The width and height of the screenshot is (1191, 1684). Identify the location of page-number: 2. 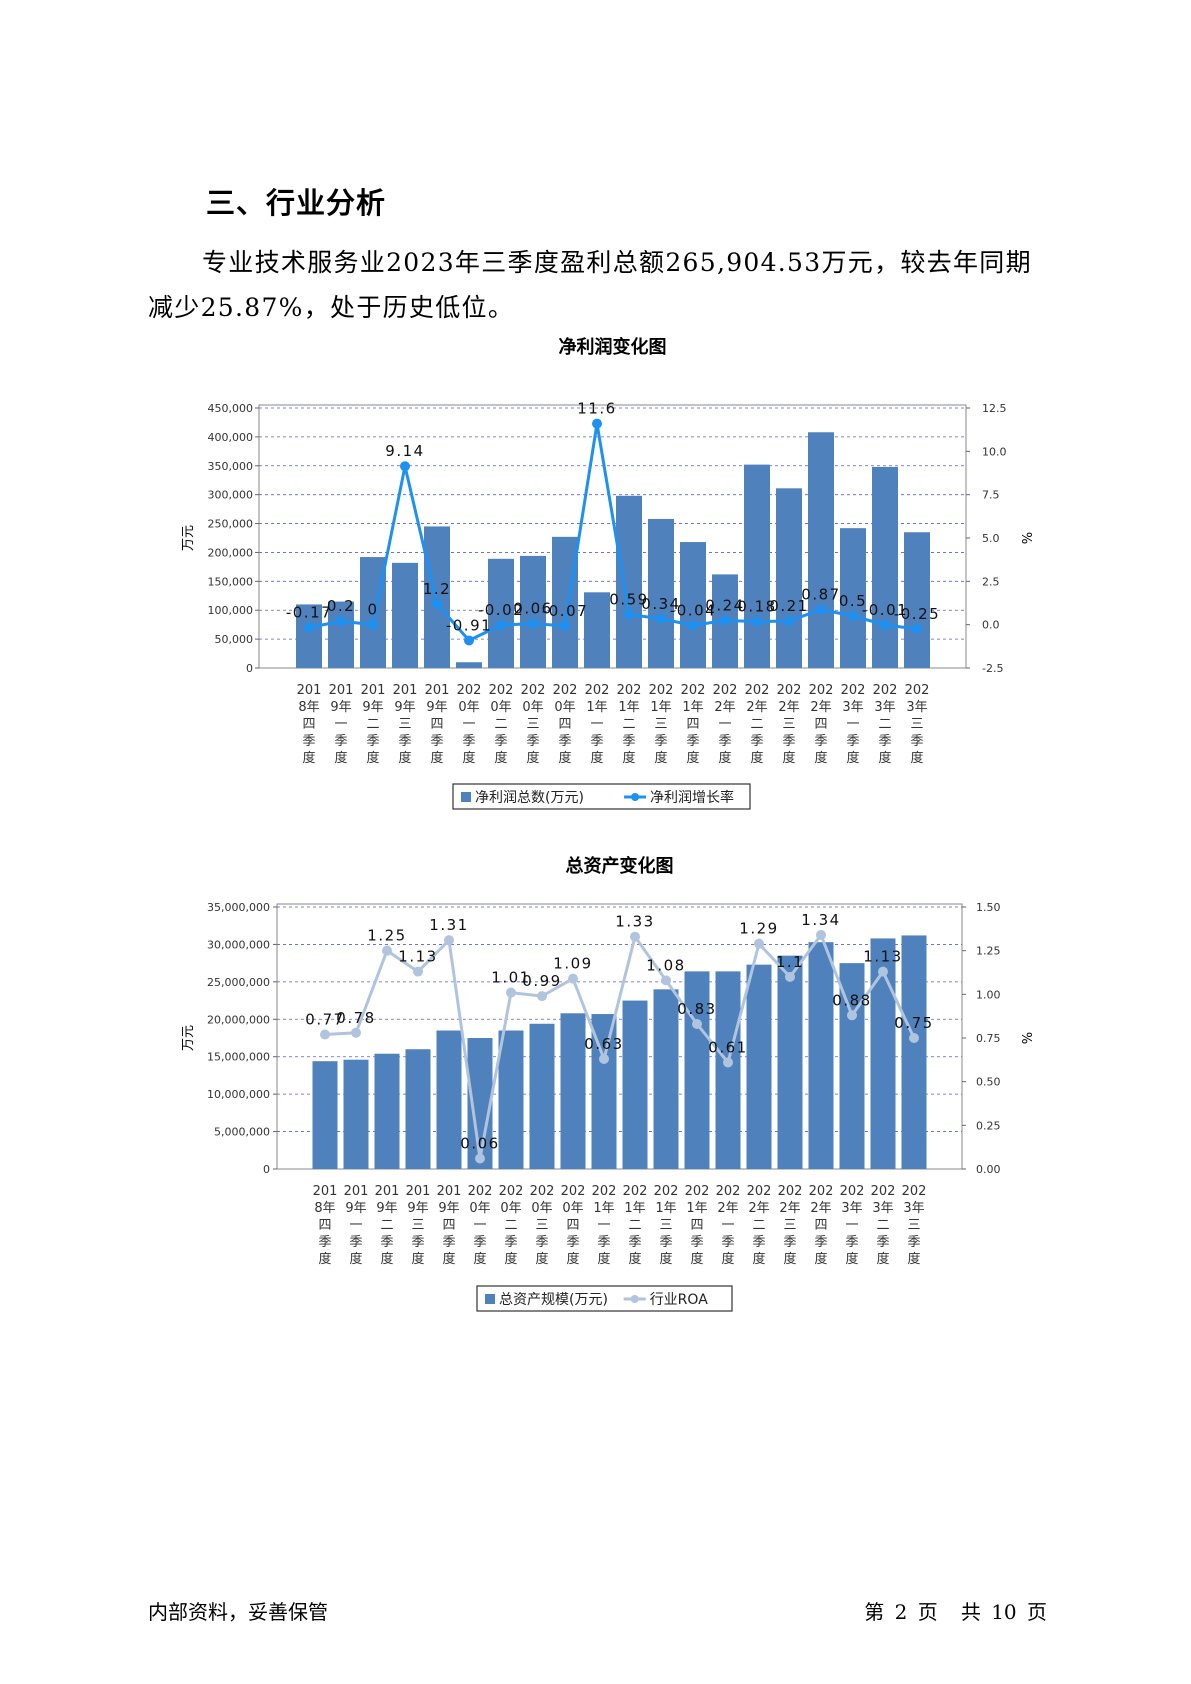
(901, 1612).